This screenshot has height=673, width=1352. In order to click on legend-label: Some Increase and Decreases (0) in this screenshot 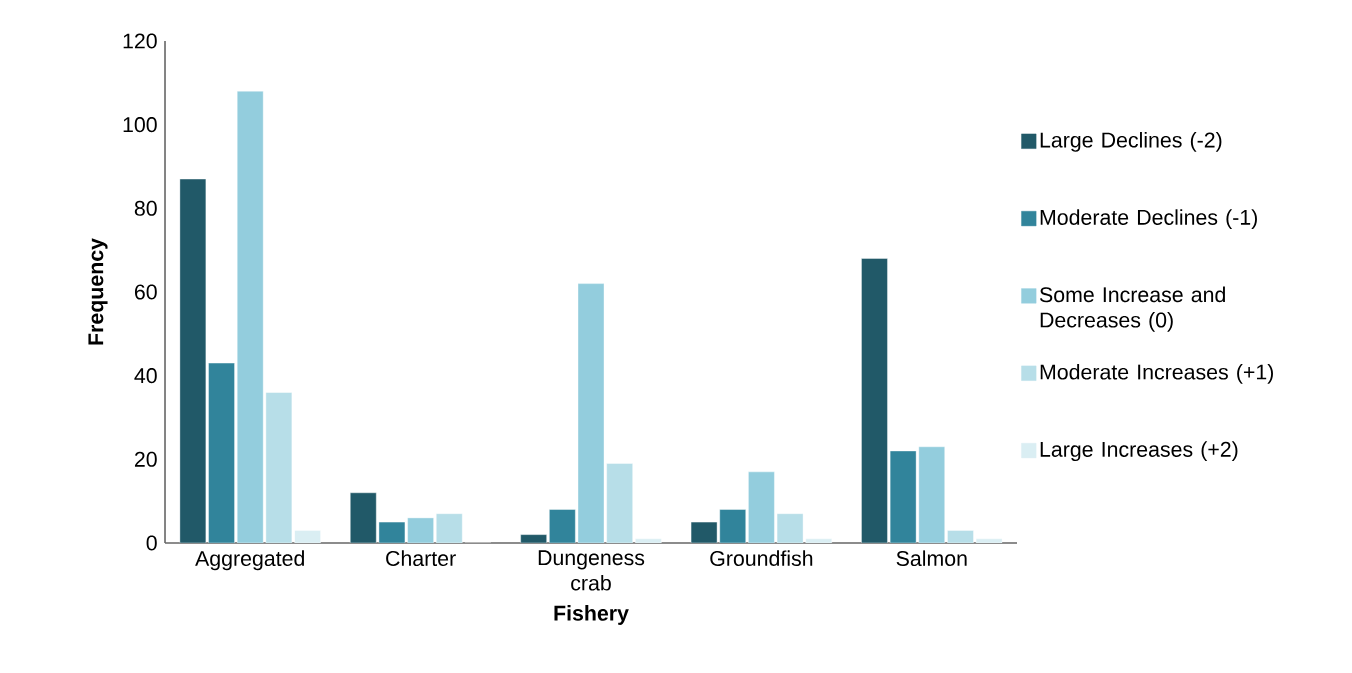, I will do `click(1132, 309)`.